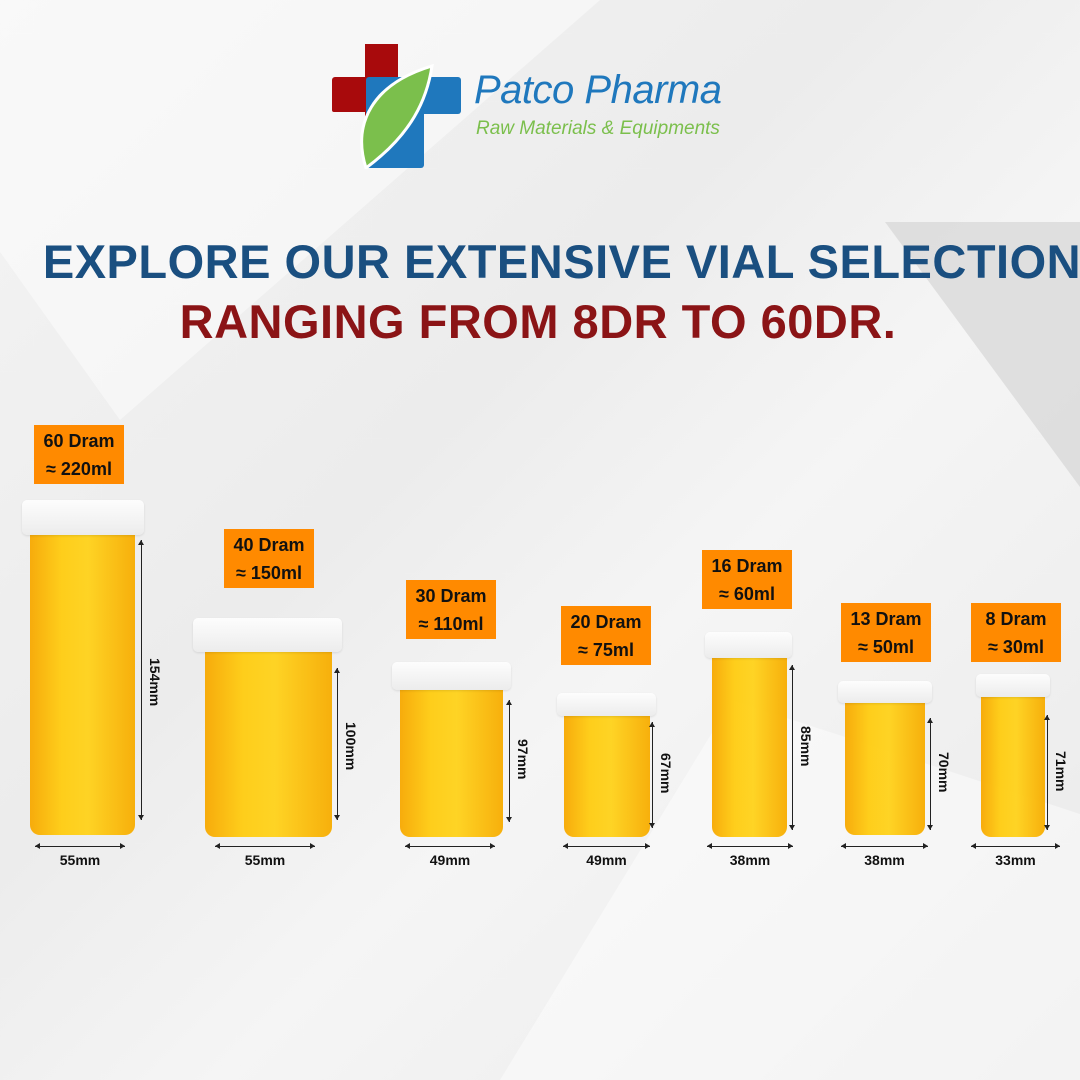 The image size is (1080, 1080). I want to click on capacity-label: 8 Dram ≈ 30ml, so click(1016, 632).